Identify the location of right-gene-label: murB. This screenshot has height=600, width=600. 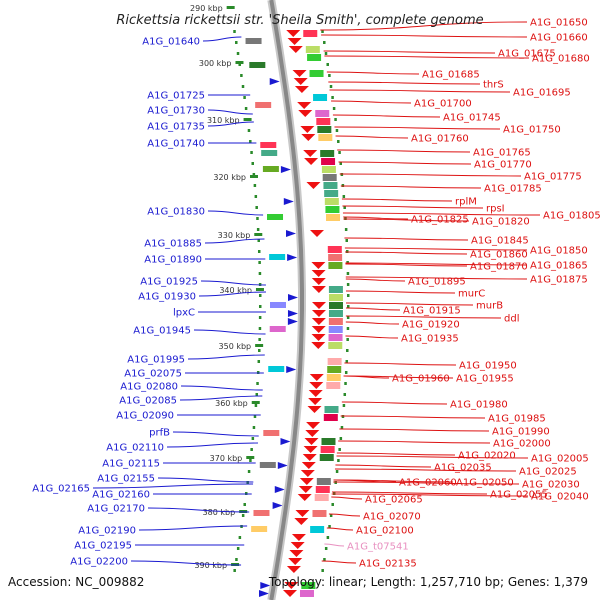
(489, 306).